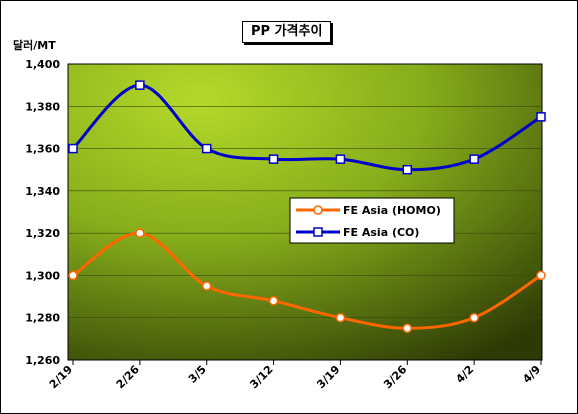 The width and height of the screenshot is (578, 414). Describe the element at coordinates (34, 45) in the screenshot. I see `y-axis-label: 달러/MT` at that location.